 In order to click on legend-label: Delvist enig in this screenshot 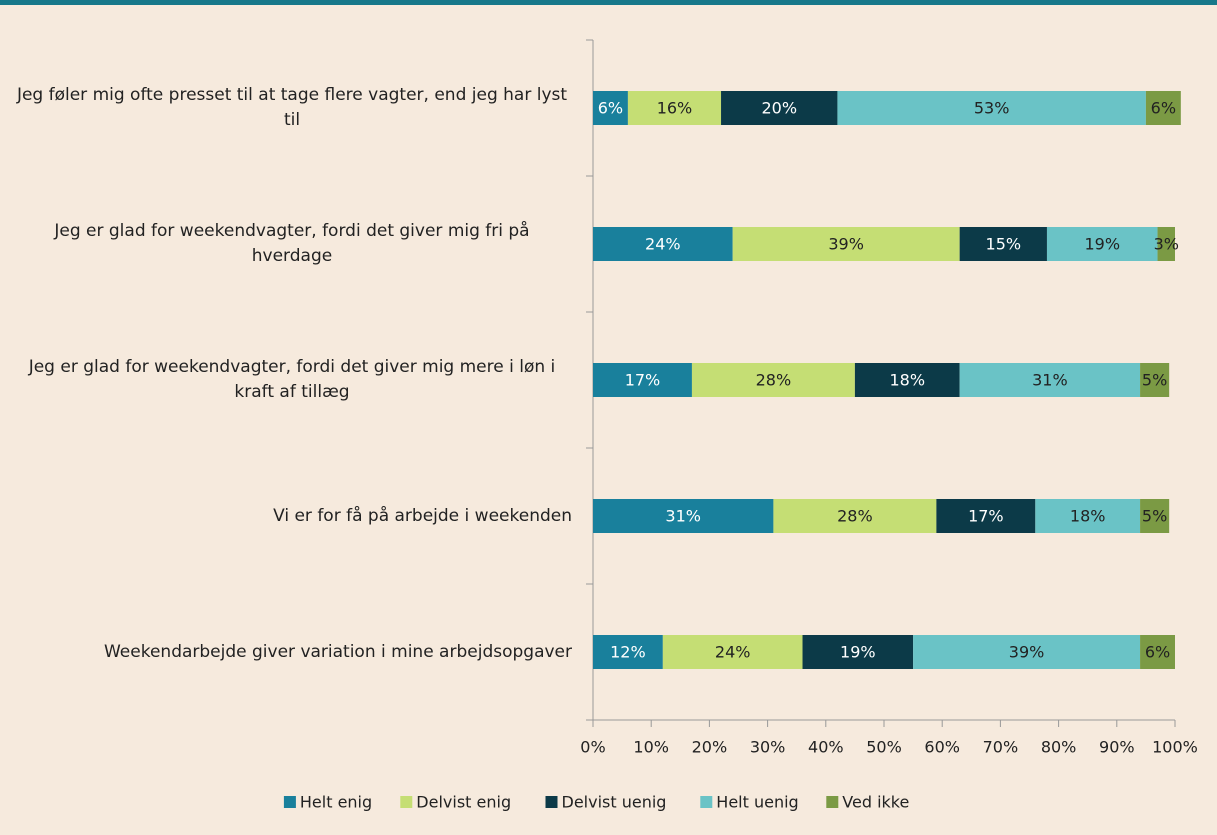, I will do `click(463, 802)`.